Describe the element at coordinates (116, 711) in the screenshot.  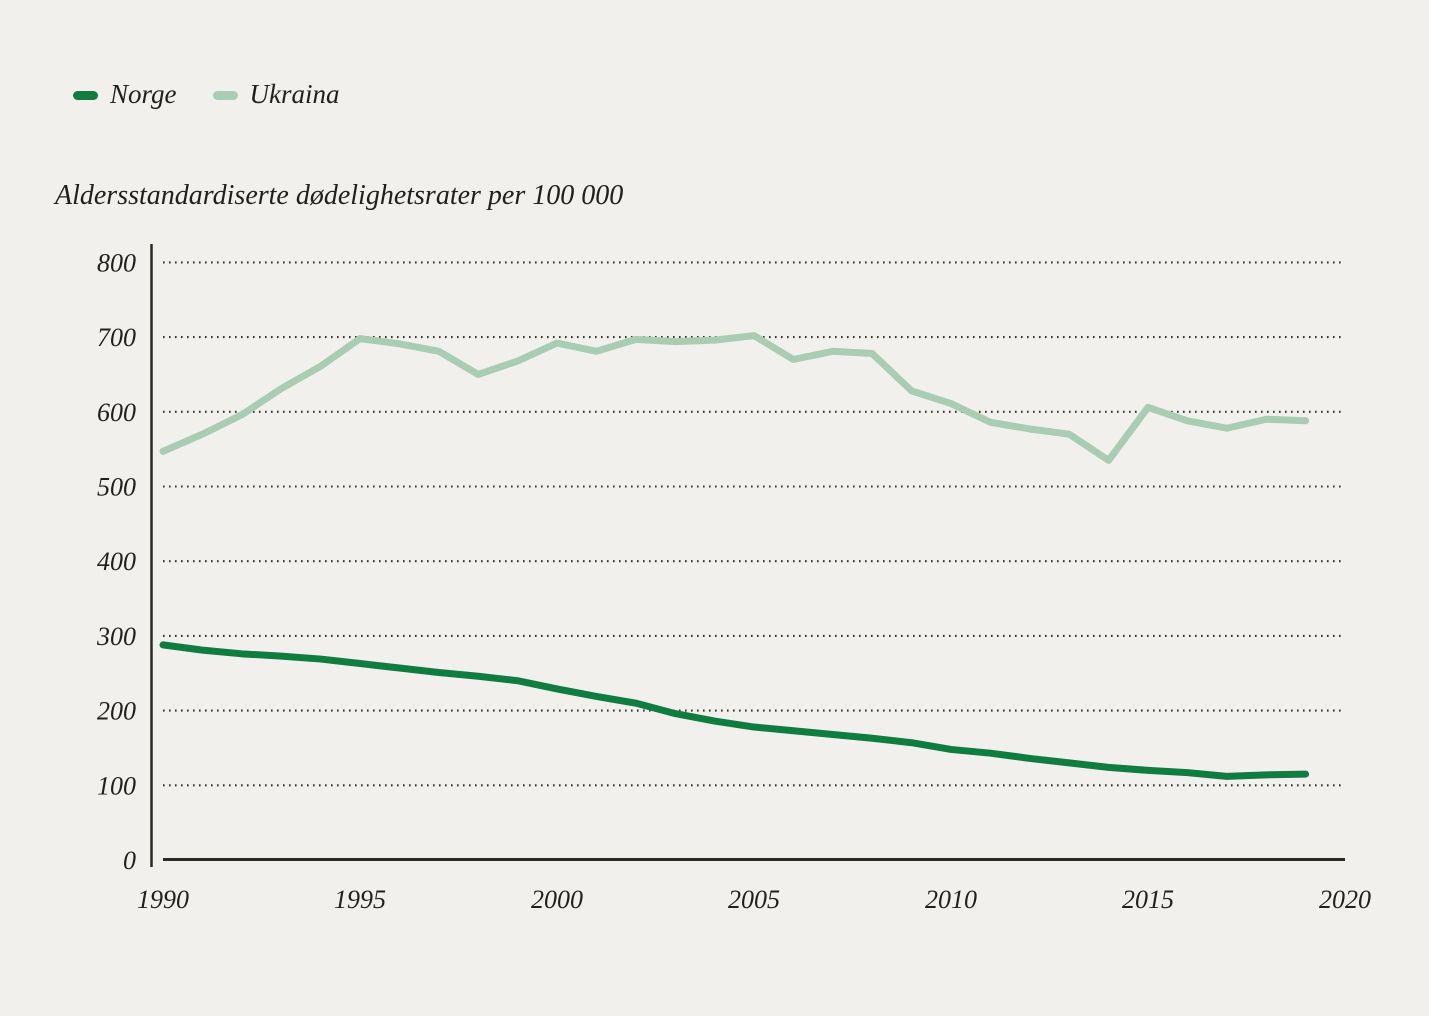
I see `y-tick-label-200: 200` at that location.